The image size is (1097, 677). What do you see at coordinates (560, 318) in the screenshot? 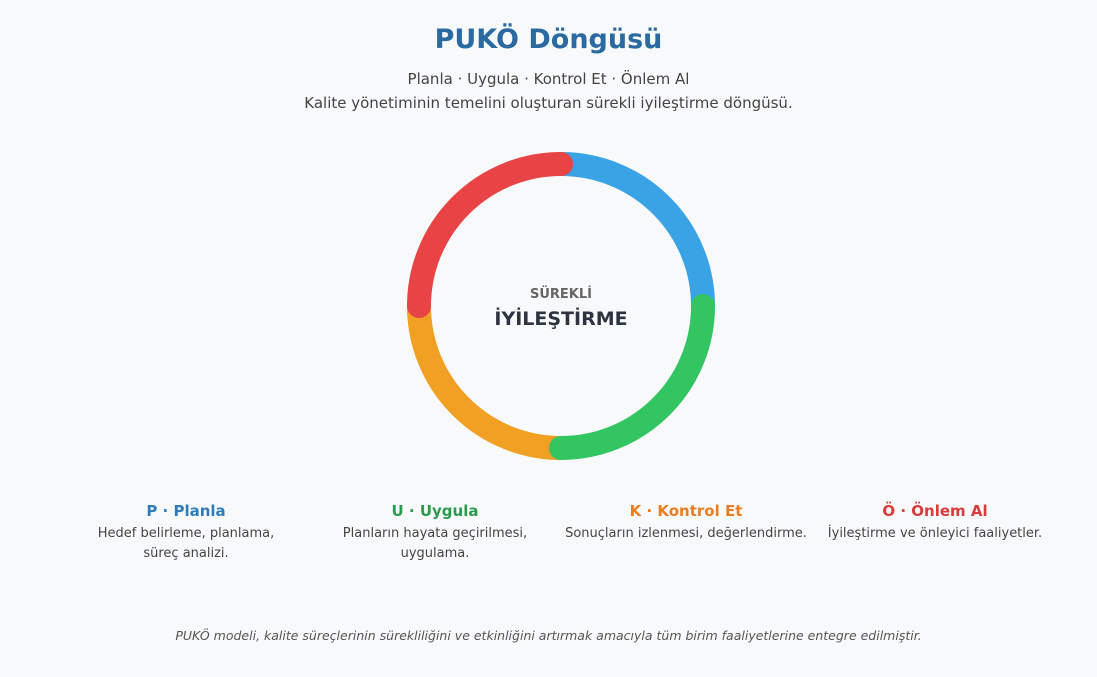
I see `center-main: İYİLEŞTİRME` at bounding box center [560, 318].